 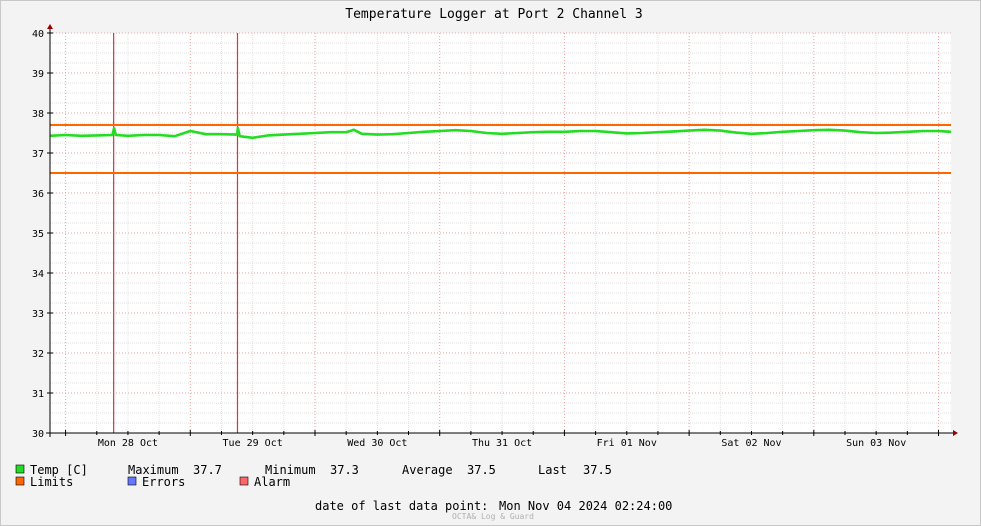 What do you see at coordinates (207, 470) in the screenshot?
I see `legend-max-value: 37.7` at bounding box center [207, 470].